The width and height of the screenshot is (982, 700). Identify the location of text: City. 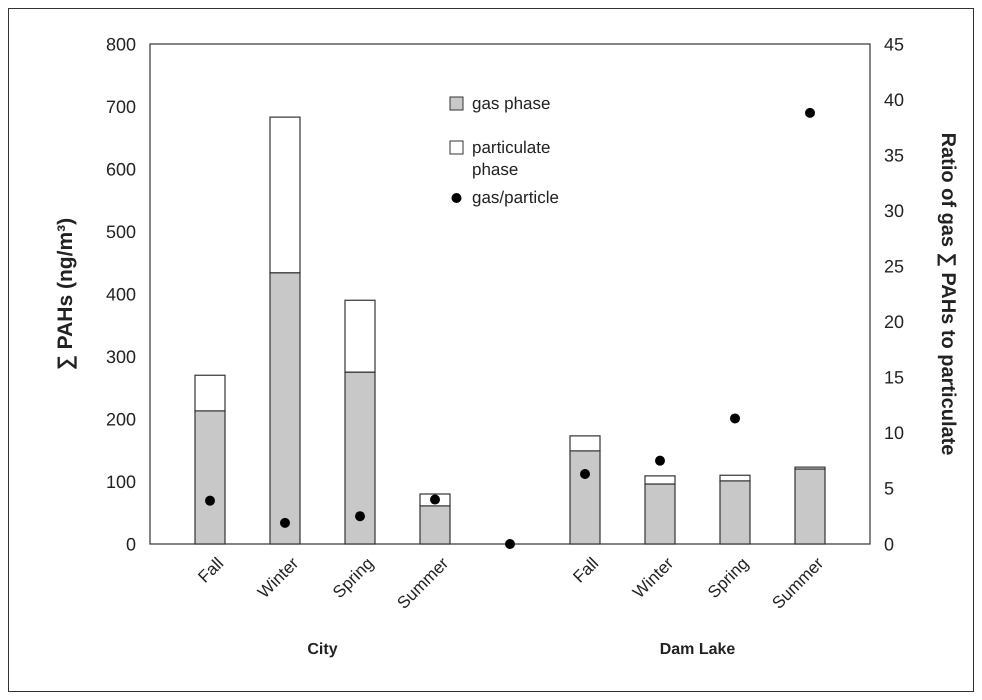
(322, 649).